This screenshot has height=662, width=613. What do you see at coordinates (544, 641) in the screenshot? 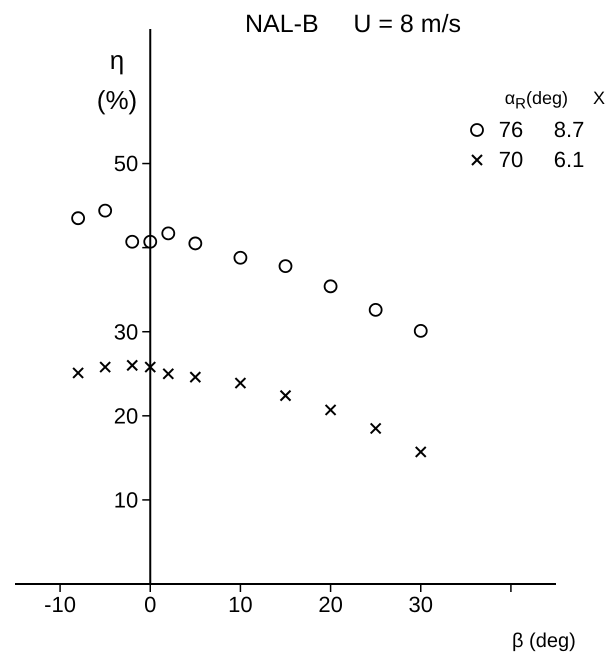
I see `x-axis-title: β (deg)` at bounding box center [544, 641].